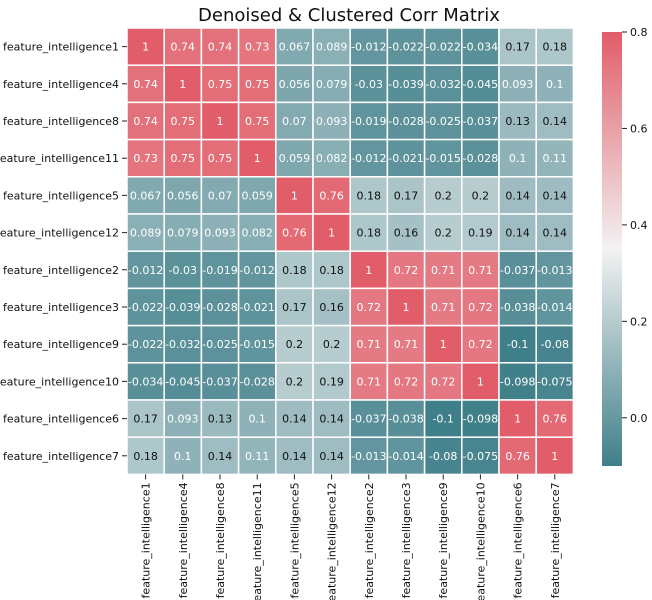 This screenshot has width=652, height=600. I want to click on y-axis-tick-label: feature_intelligence7, so click(61, 456).